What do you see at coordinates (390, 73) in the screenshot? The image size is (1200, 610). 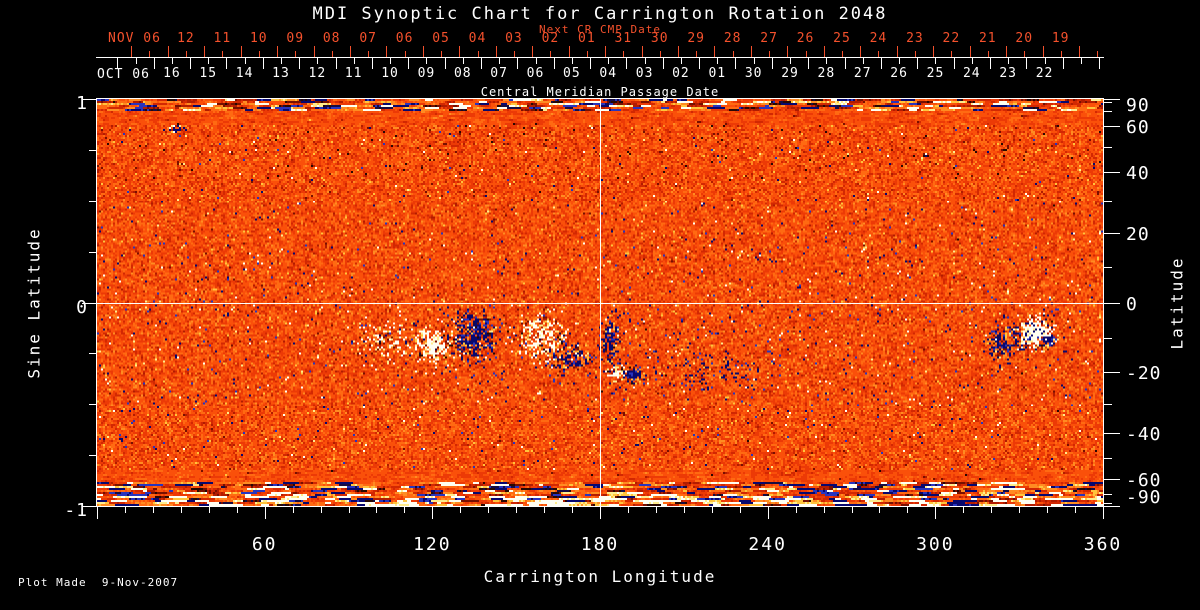 I see `cmp-day-label: 10` at bounding box center [390, 73].